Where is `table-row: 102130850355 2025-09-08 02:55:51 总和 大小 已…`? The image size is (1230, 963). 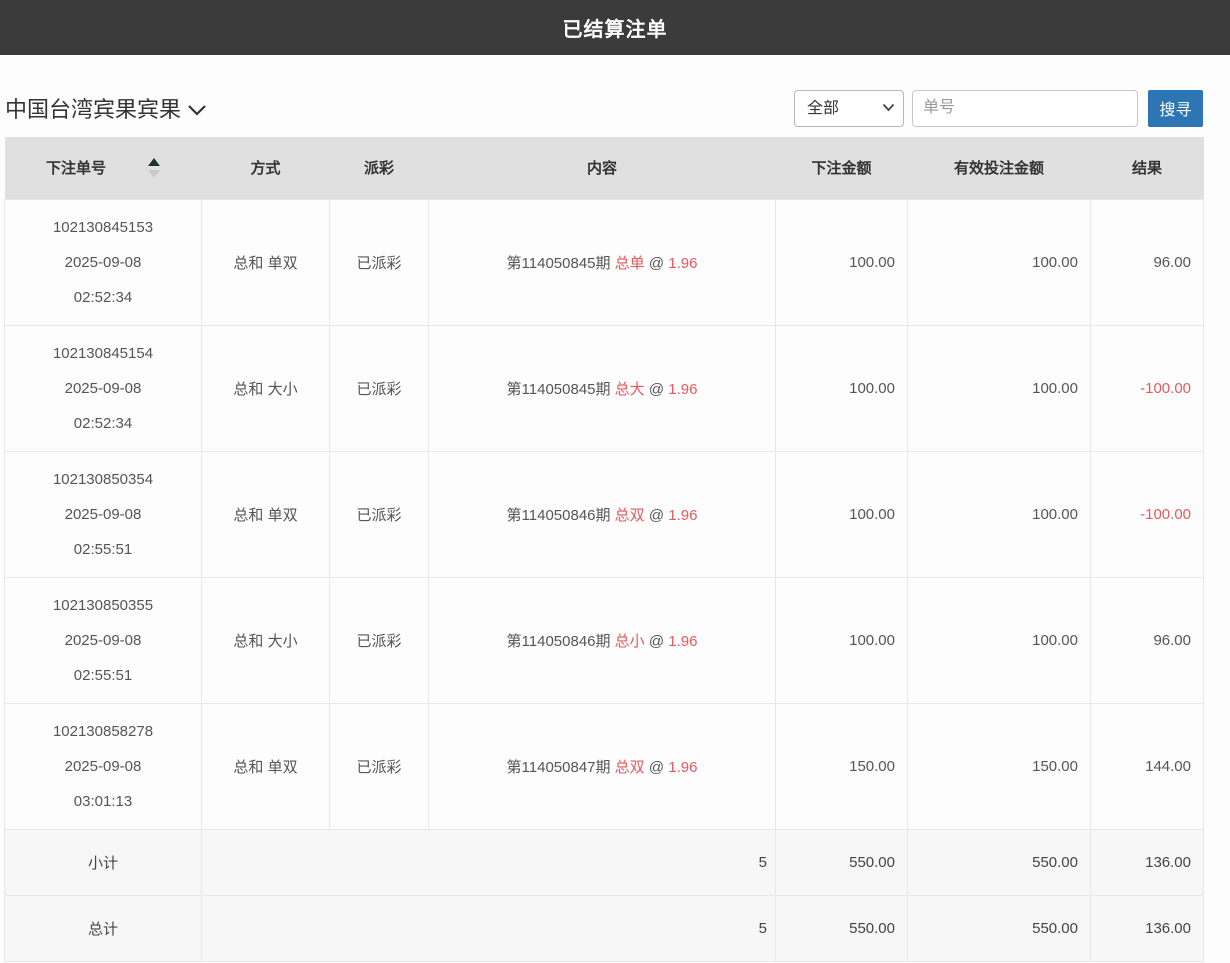
table-row: 102130850355 2025-09-08 02:55:51 总和 大小 已… is located at coordinates (604, 640).